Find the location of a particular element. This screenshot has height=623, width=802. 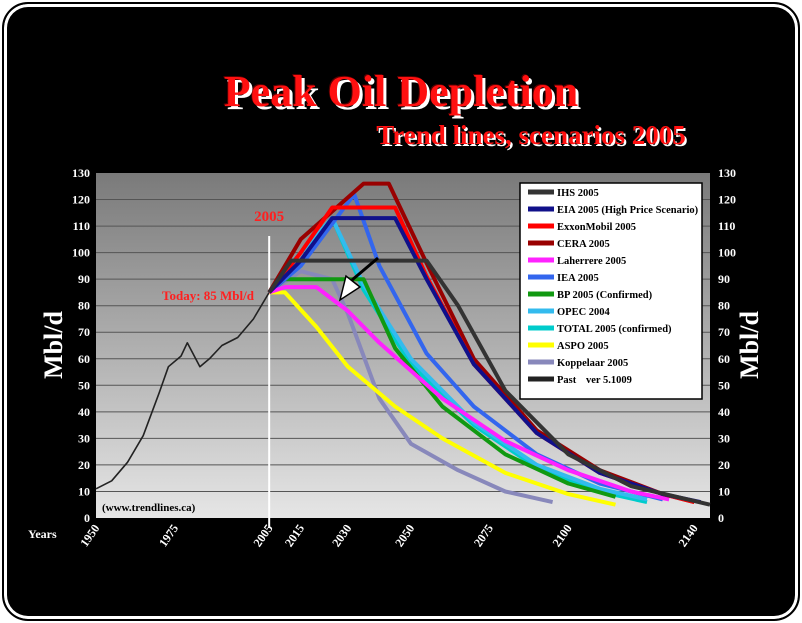

legend-version: ver 5.1009 is located at coordinates (609, 380).